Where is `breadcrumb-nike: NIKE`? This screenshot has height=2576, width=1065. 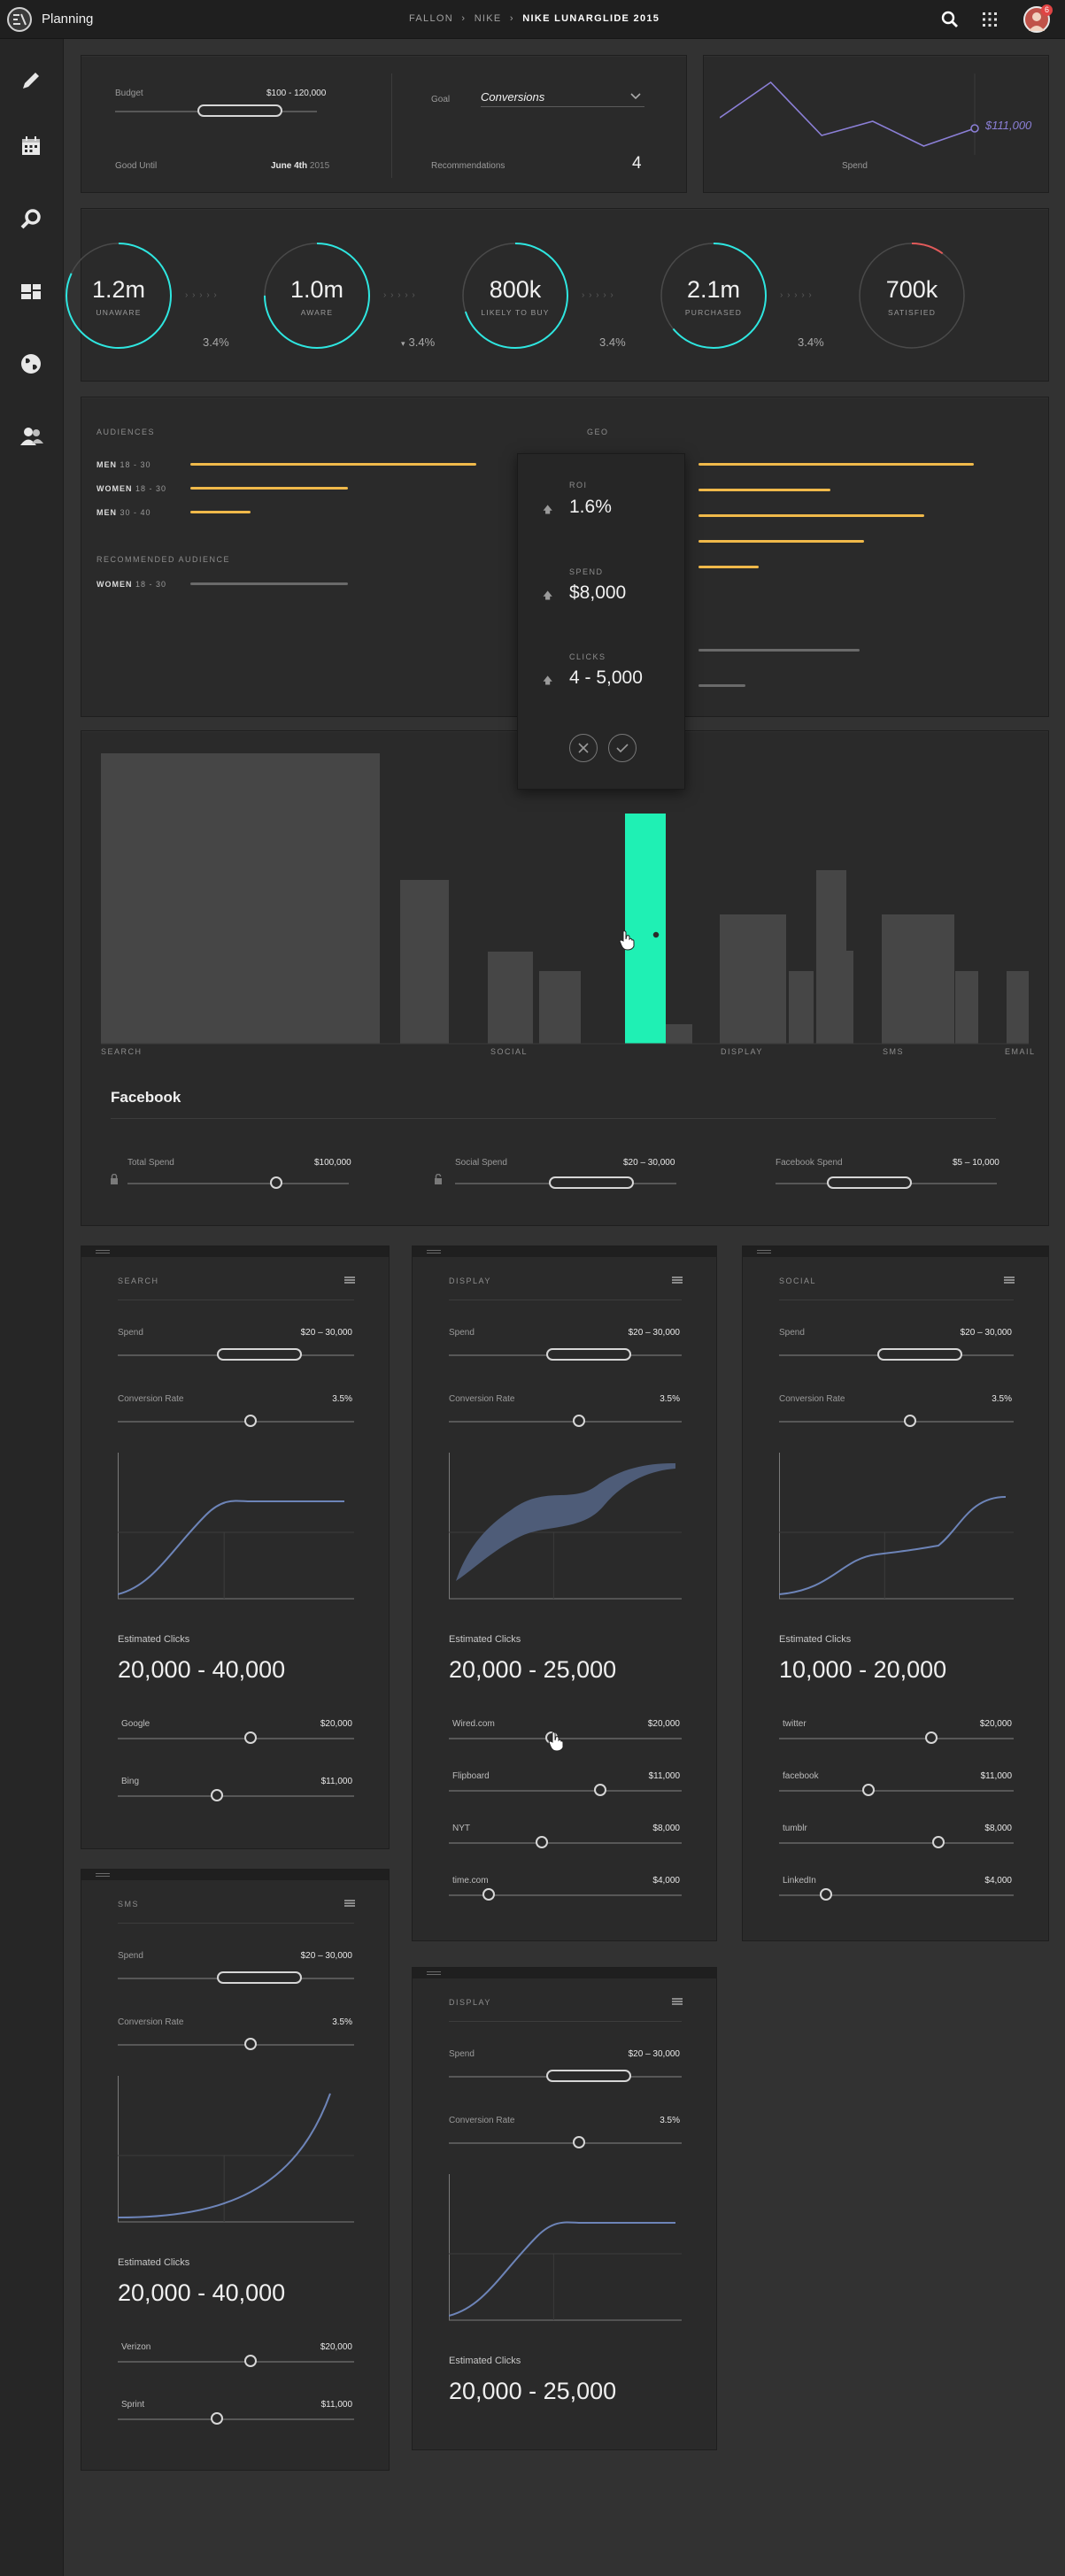
breadcrumb-nike: NIKE is located at coordinates (488, 18).